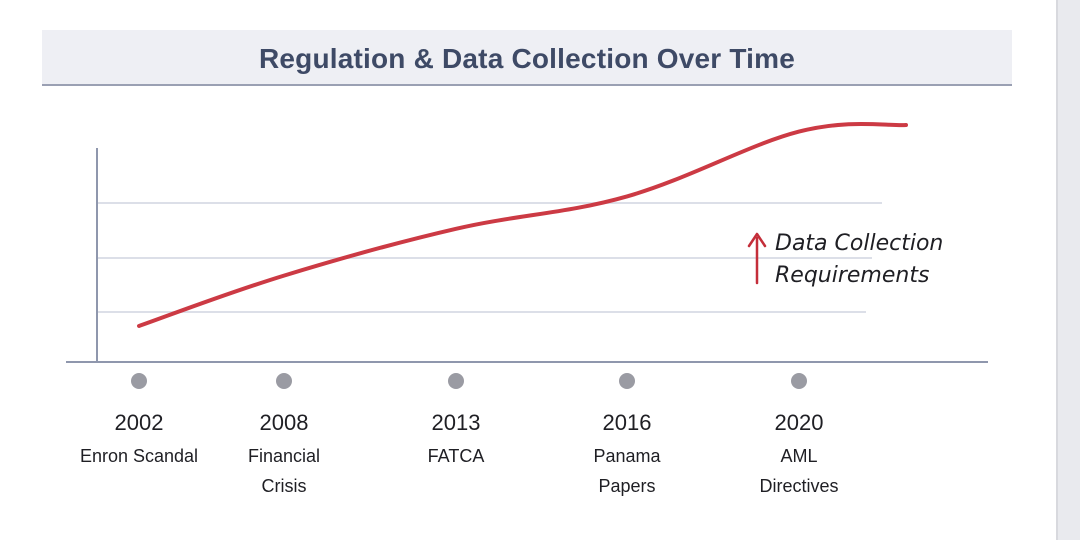  What do you see at coordinates (456, 381) in the screenshot?
I see `timeline-marker-2013` at bounding box center [456, 381].